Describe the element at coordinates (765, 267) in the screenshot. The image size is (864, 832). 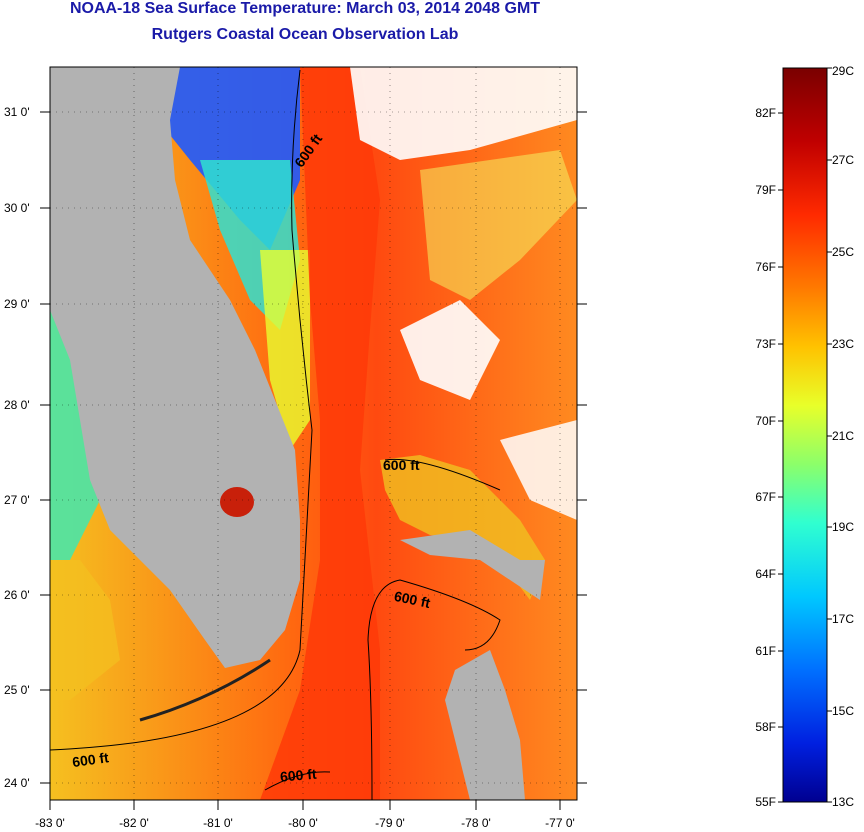
I see `colorbar-fahrenheit-label: 76F` at that location.